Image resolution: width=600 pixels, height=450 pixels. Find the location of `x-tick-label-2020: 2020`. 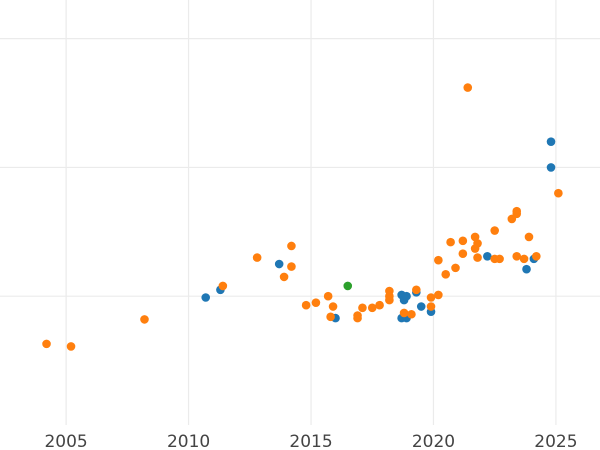

x-tick-label-2020: 2020 is located at coordinates (433, 441).